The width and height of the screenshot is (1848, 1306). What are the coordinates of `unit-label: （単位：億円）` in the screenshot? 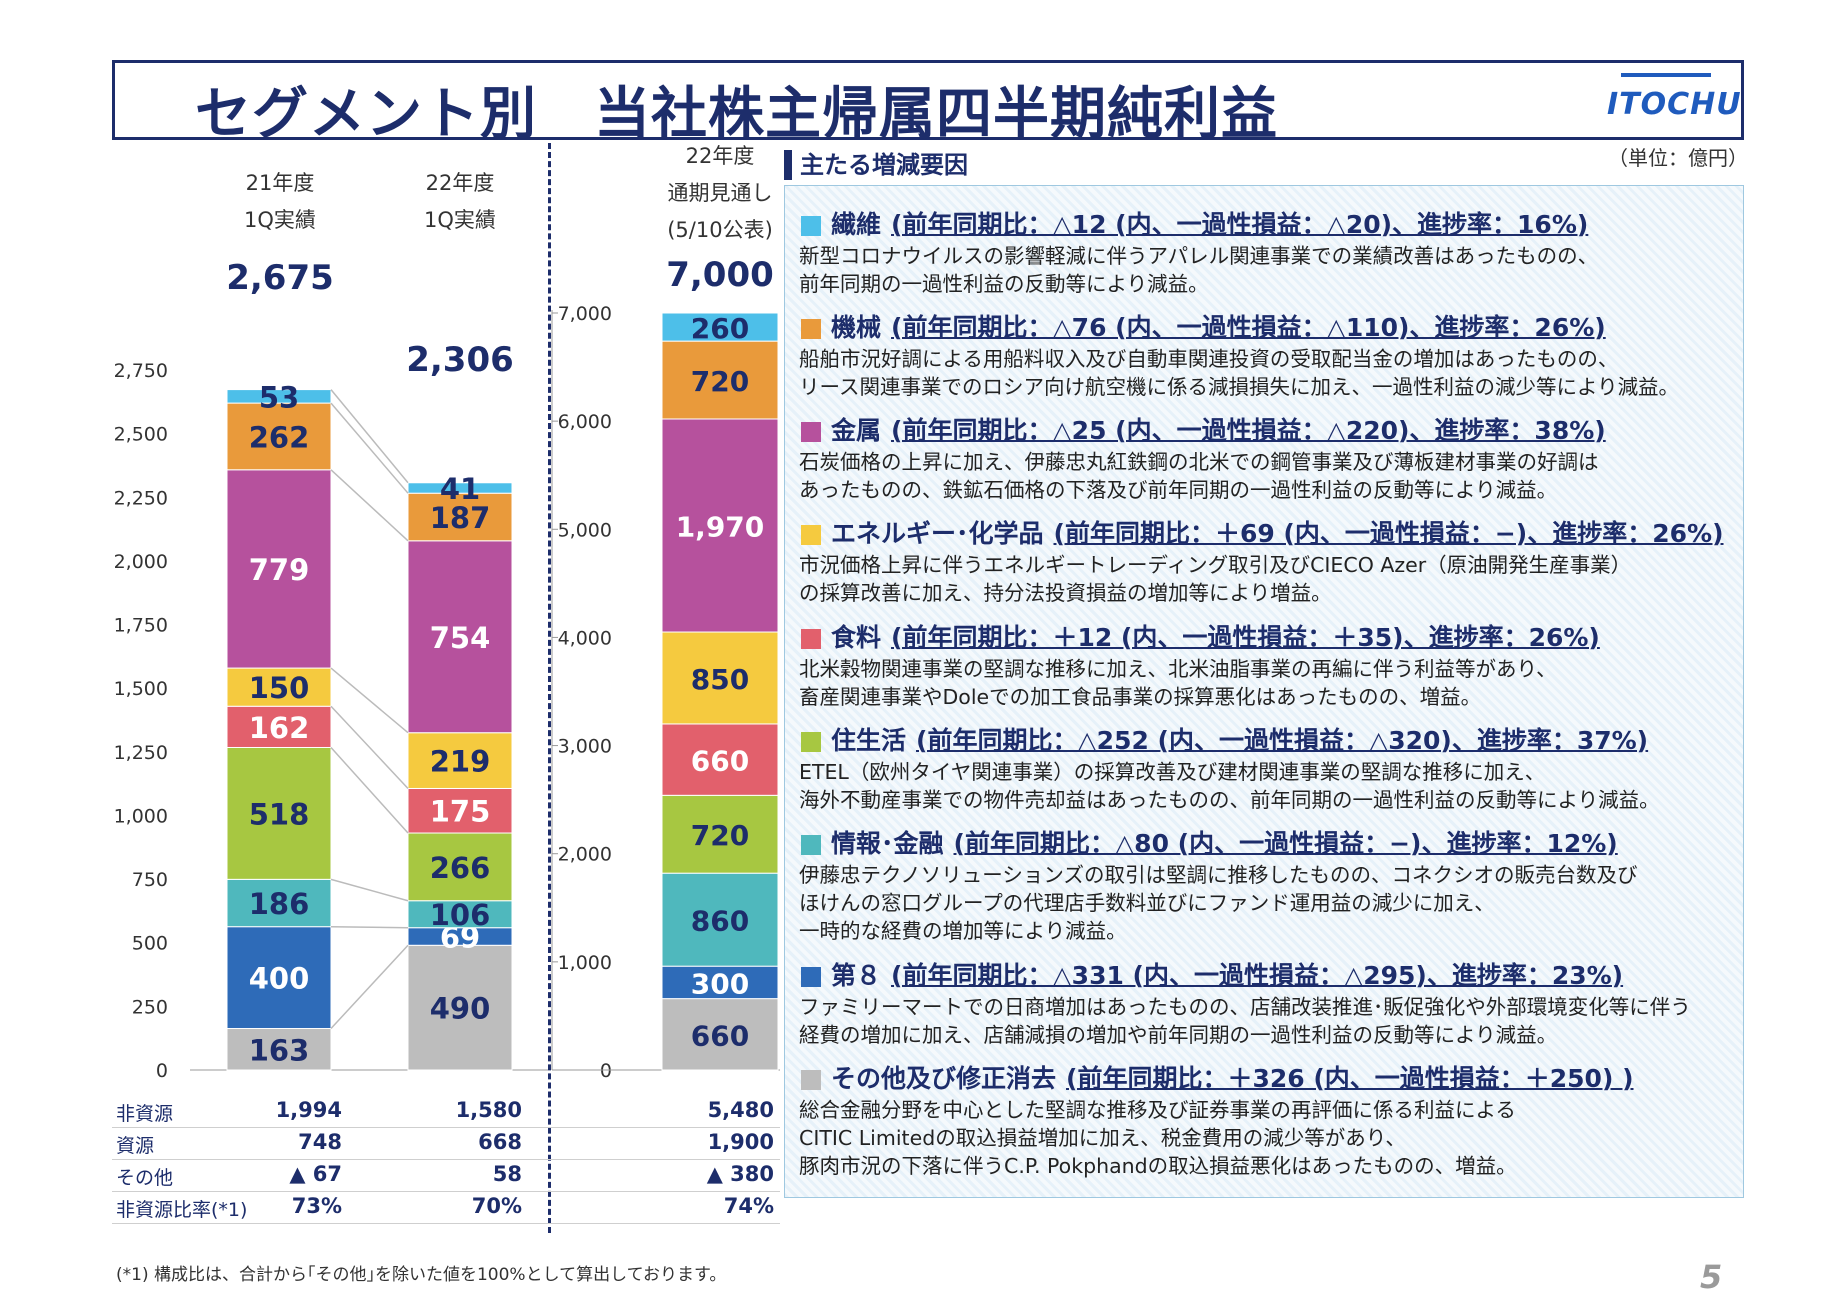 It's located at (1678, 158).